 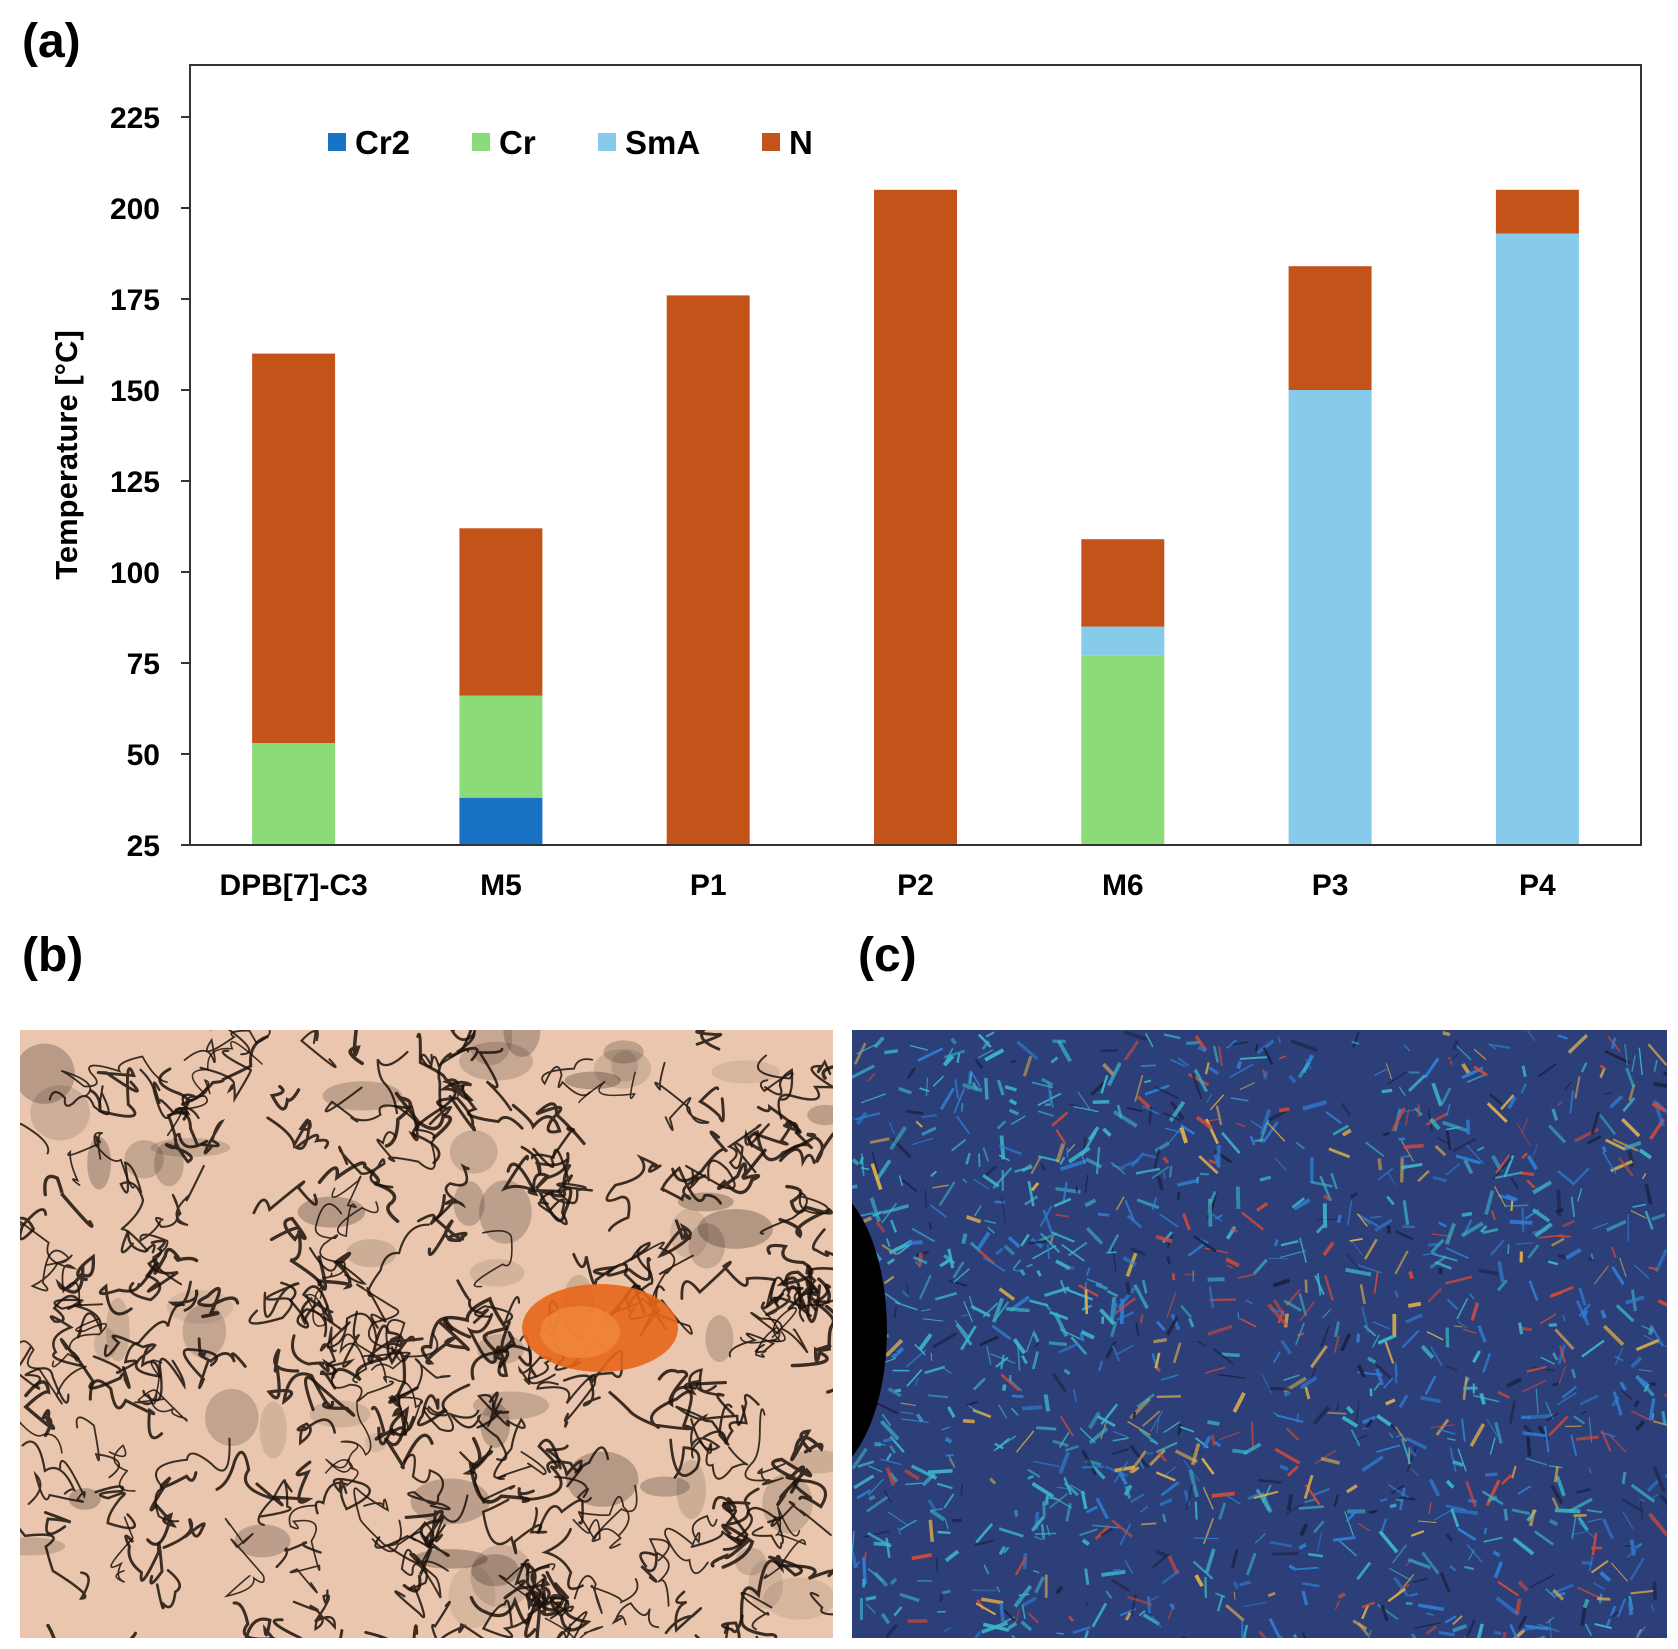 I want to click on legend-swatch-cr2, so click(x=337, y=142).